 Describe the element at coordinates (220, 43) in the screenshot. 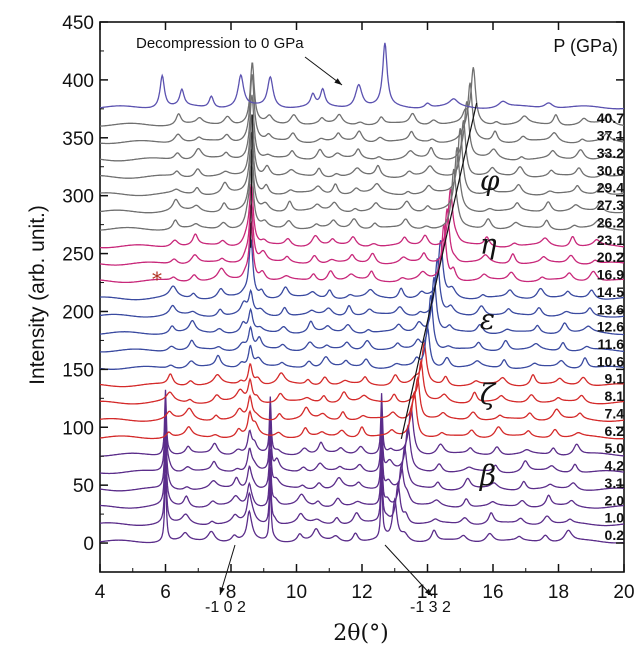

I see `decompression-annotation: Decompression to 0 GPa` at that location.